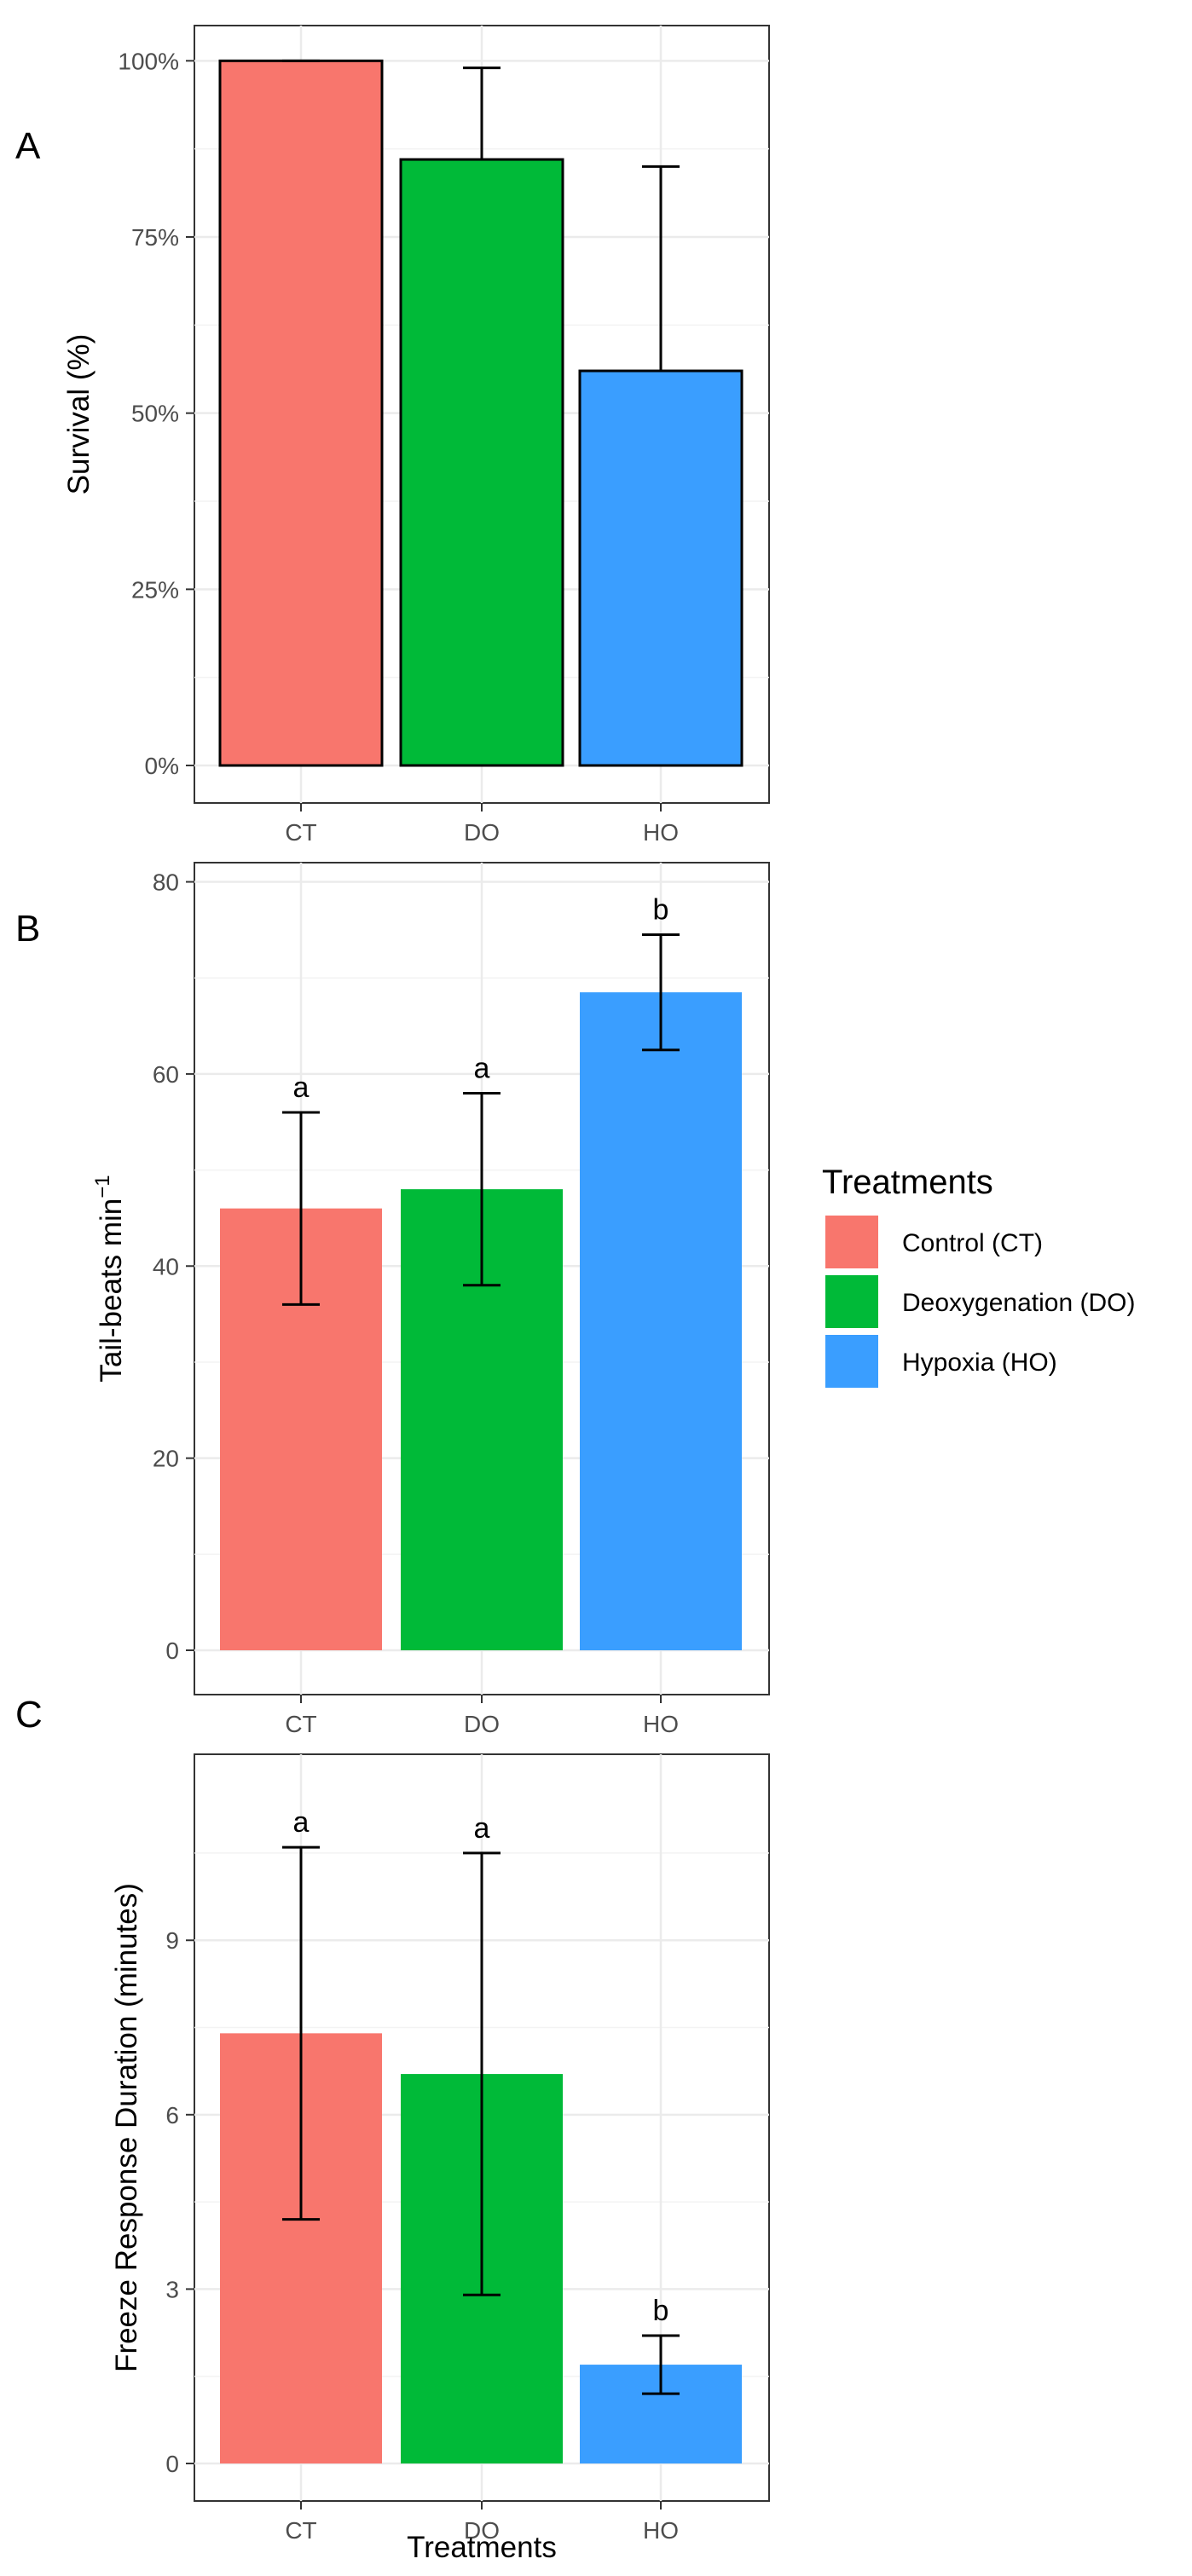 The height and width of the screenshot is (2576, 1192). I want to click on panel-c-y-tick-label: 6, so click(172, 2115).